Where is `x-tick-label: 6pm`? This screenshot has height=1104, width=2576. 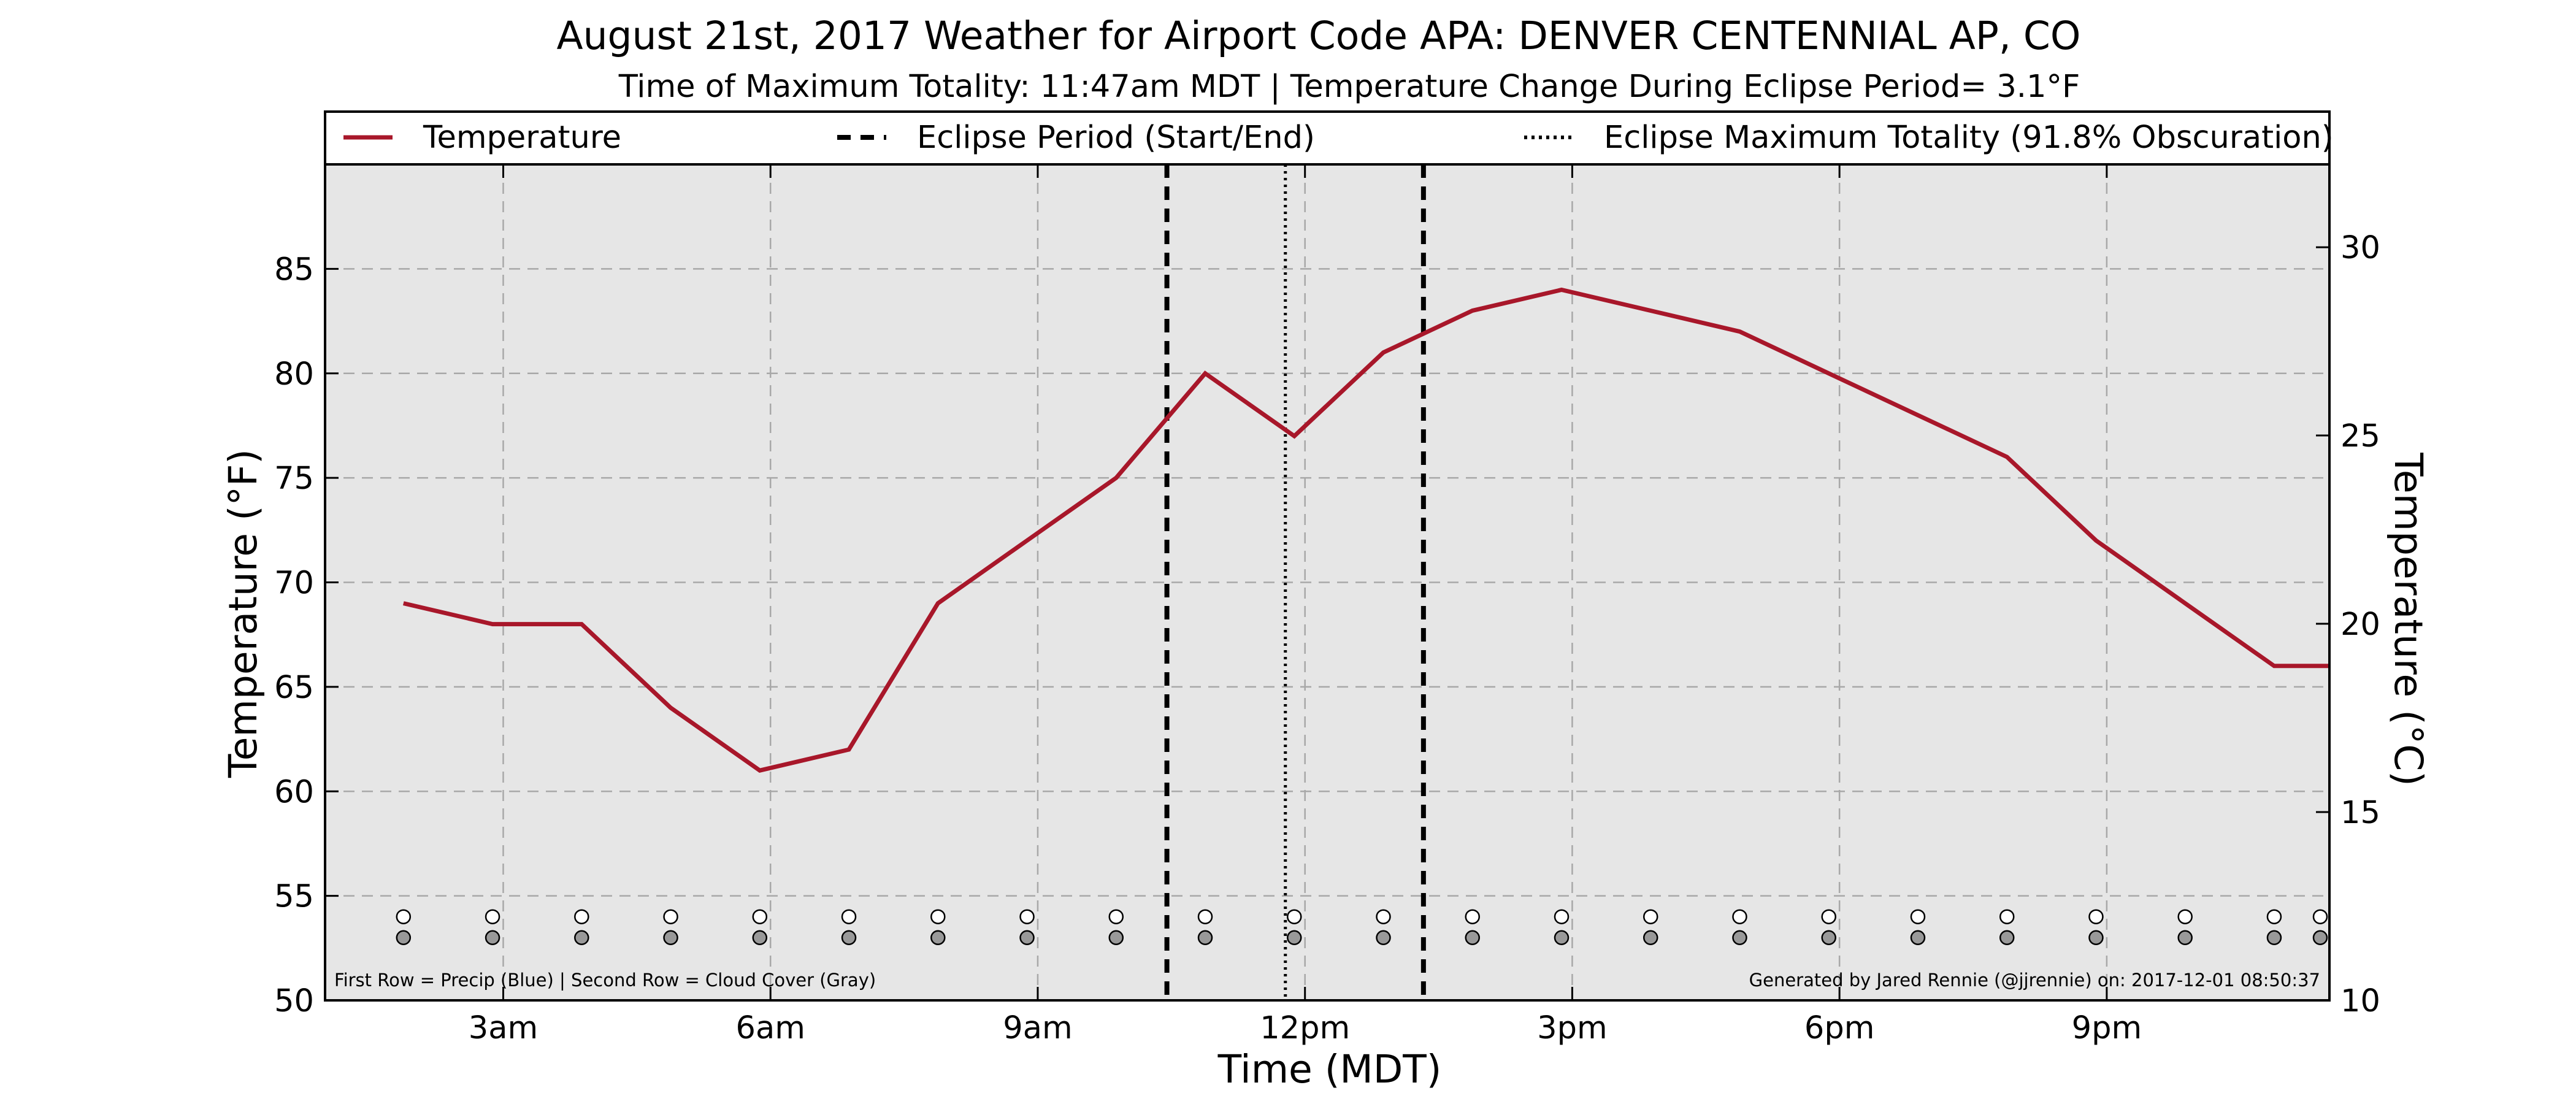 x-tick-label: 6pm is located at coordinates (1839, 1028).